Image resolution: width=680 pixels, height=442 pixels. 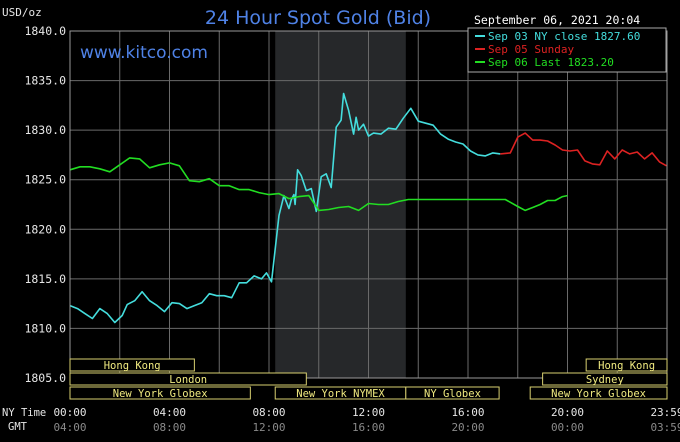 I want to click on x-tick-label-ny: 23:59, so click(x=665, y=412).